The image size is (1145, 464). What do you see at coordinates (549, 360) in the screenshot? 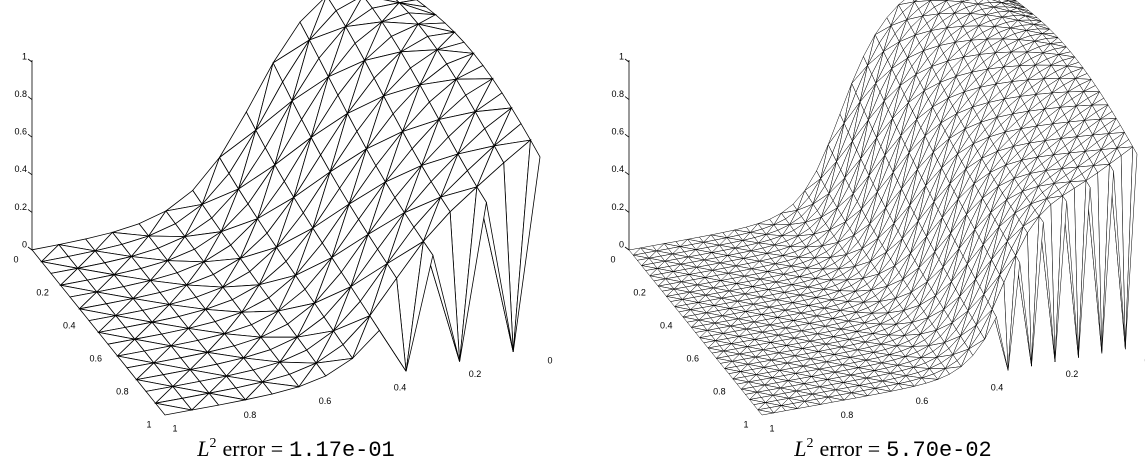
I see `front-tick-label: 0` at bounding box center [549, 360].